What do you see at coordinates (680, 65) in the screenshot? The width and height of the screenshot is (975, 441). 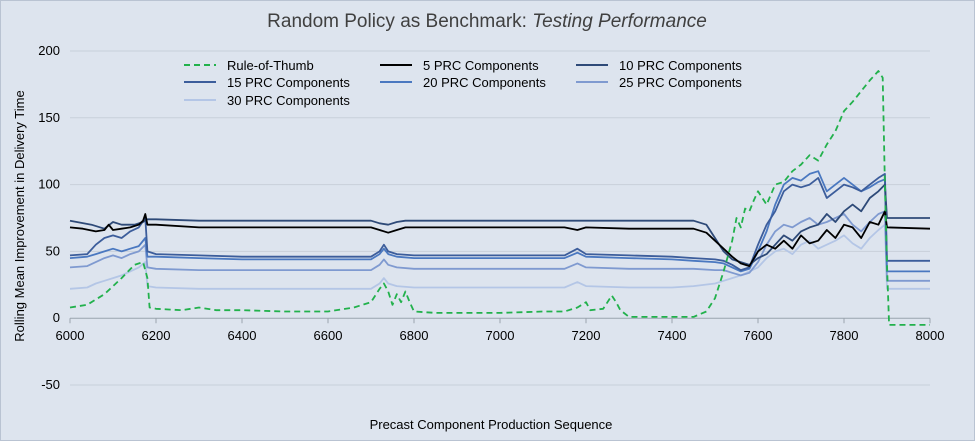 I see `legend-label: 10 PRC Components` at bounding box center [680, 65].